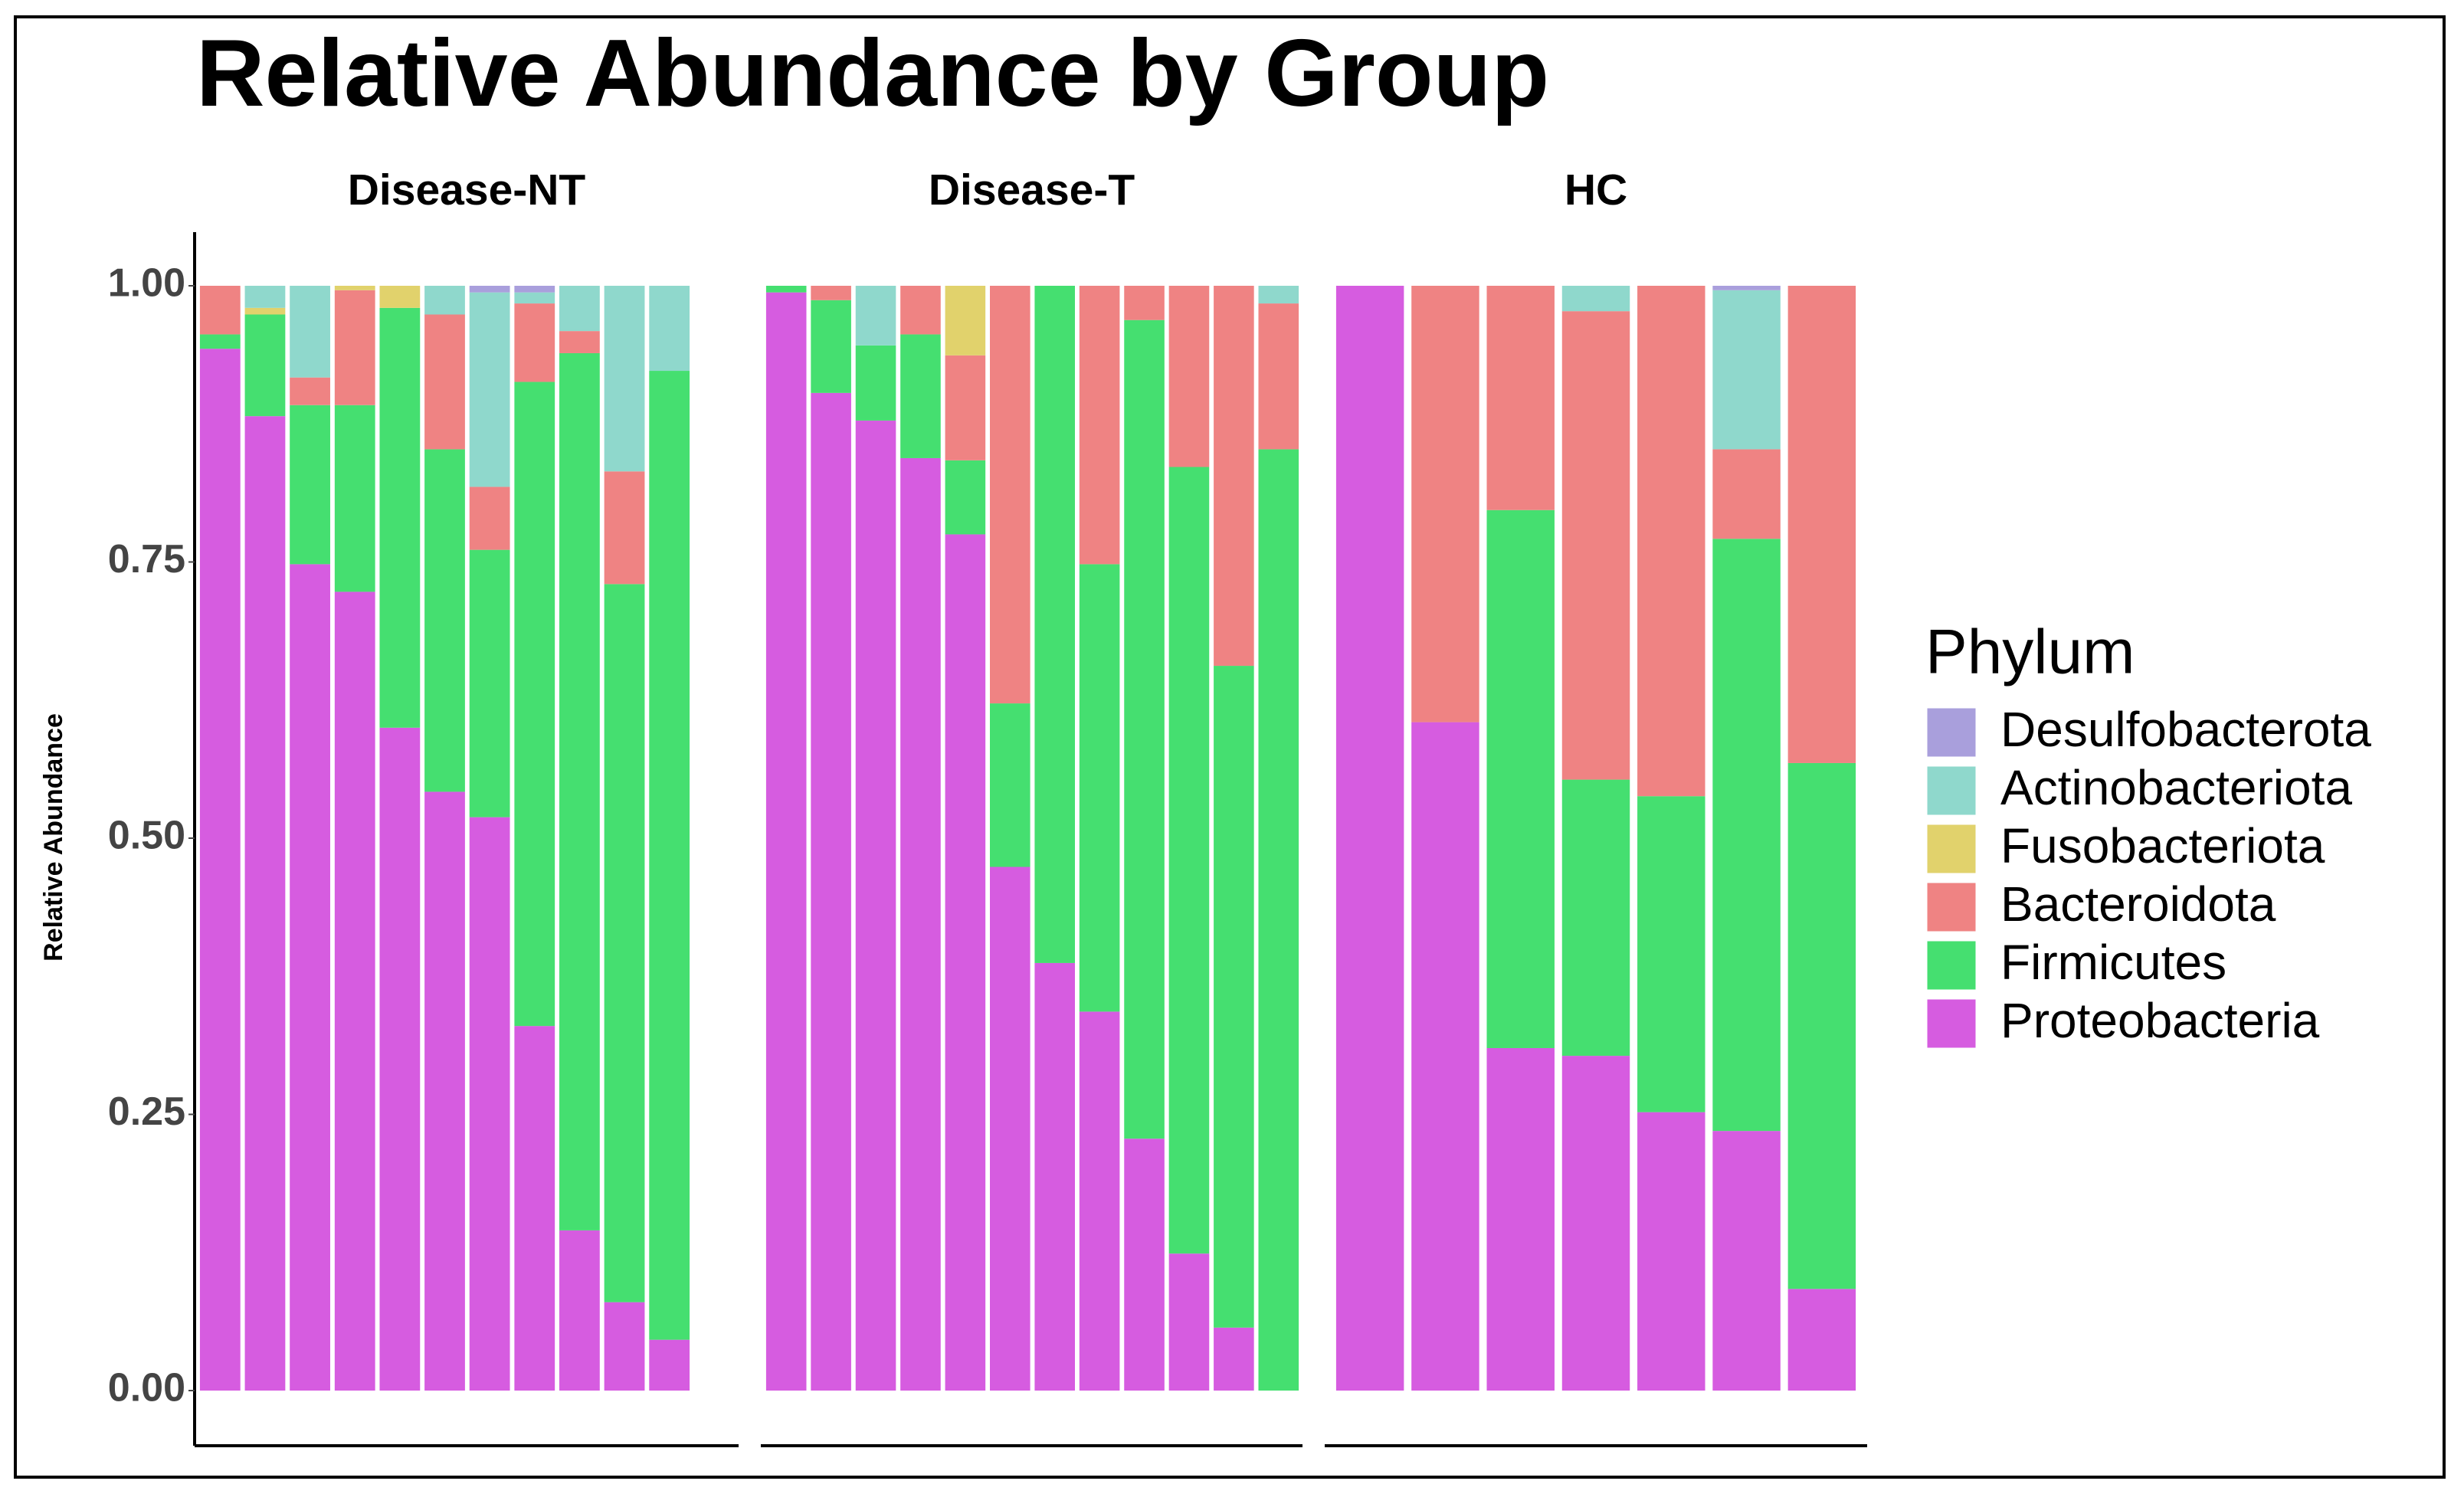 This screenshot has height=1494, width=2464. Describe the element at coordinates (2138, 904) in the screenshot. I see `legend-label: Bacteroidota` at that location.